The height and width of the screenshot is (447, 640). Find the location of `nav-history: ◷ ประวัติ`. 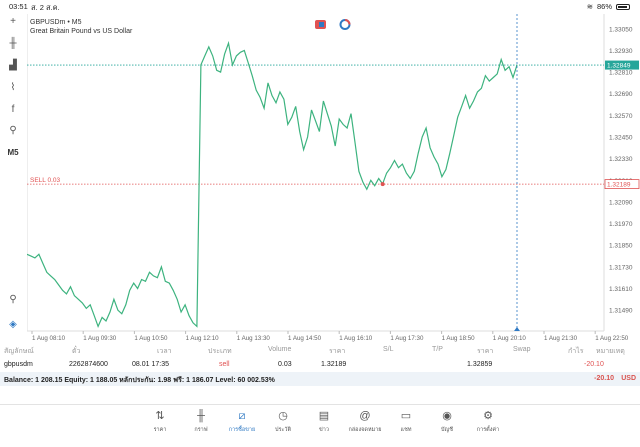

nav-history: ◷ ประวัติ is located at coordinates (283, 421).